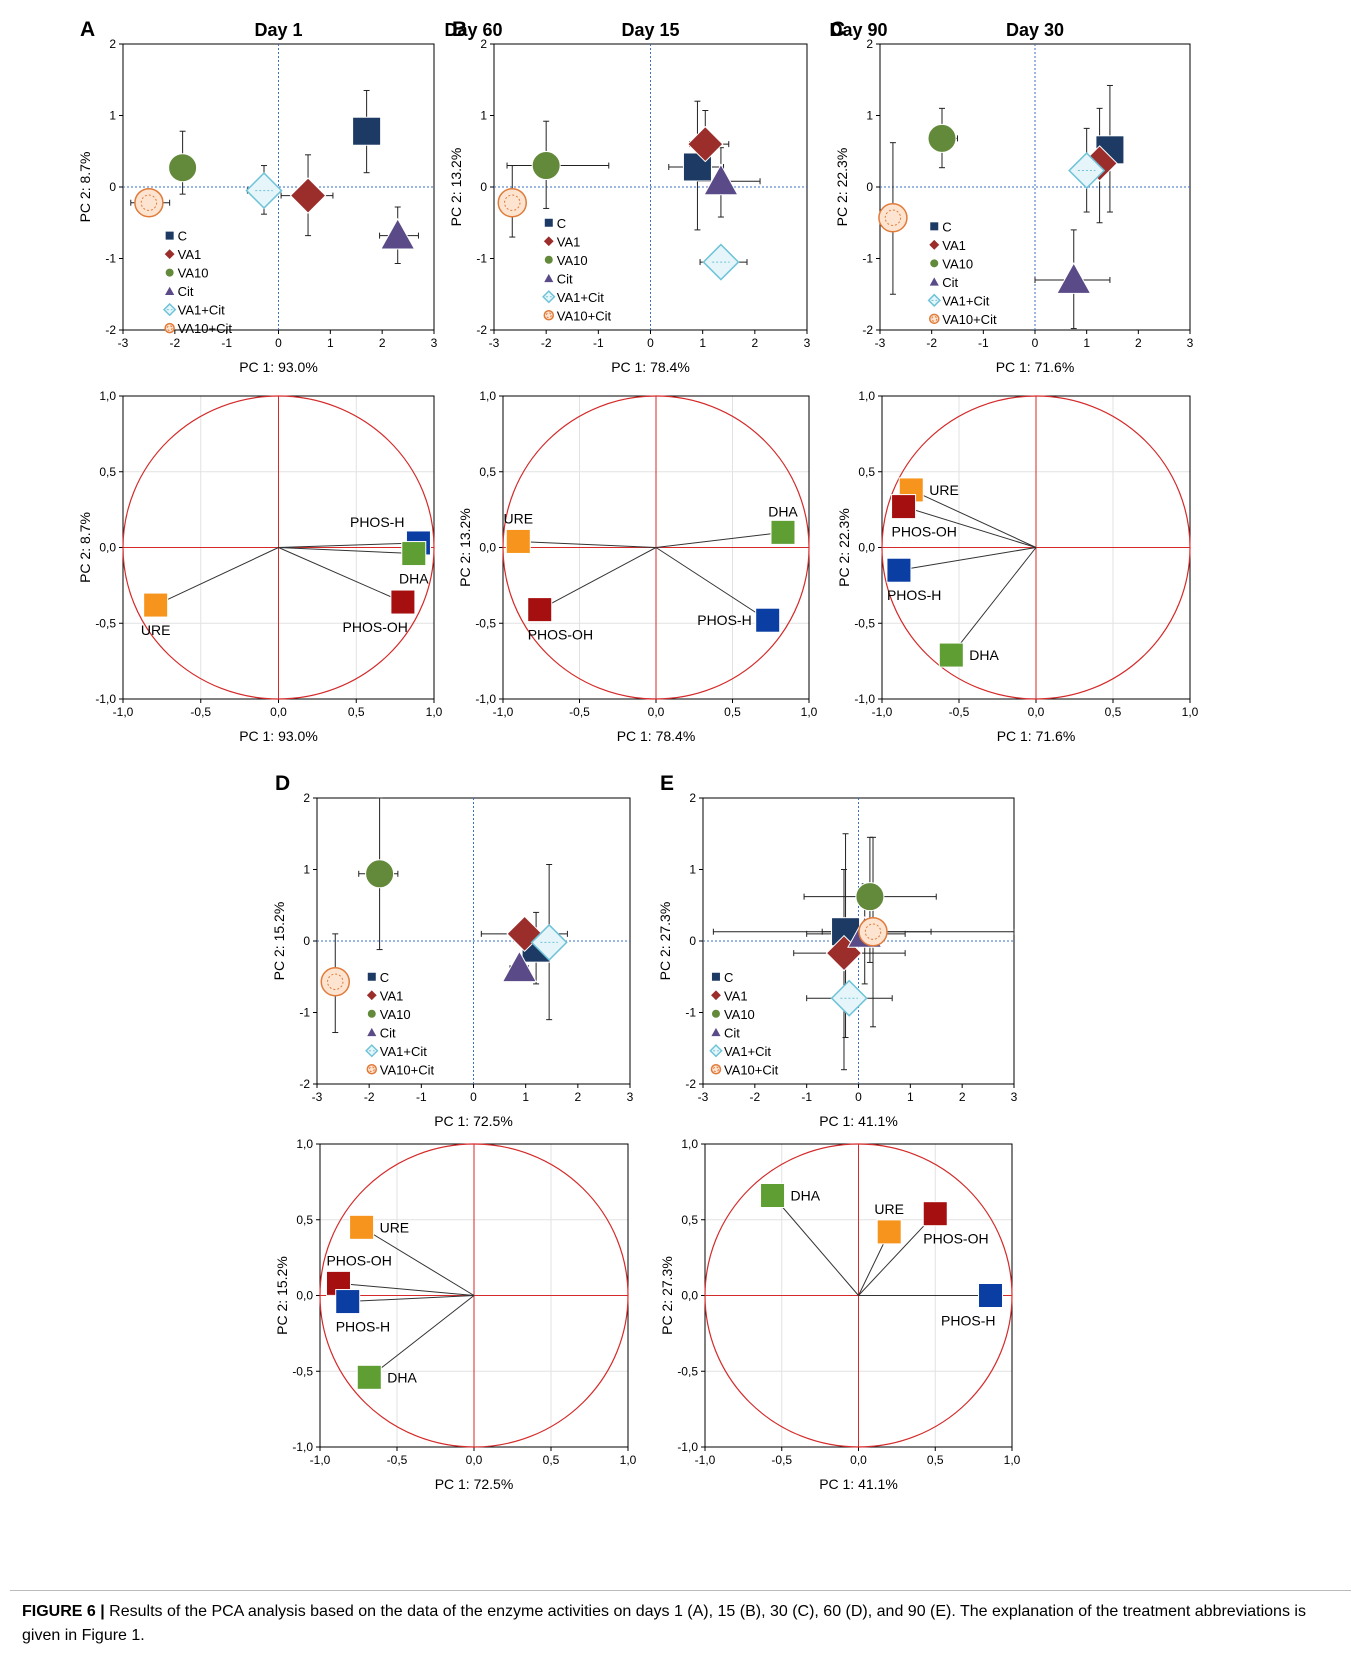  What do you see at coordinates (1036, 736) in the screenshot?
I see `loadings-x-axis-label: PC 1: 71.6%` at bounding box center [1036, 736].